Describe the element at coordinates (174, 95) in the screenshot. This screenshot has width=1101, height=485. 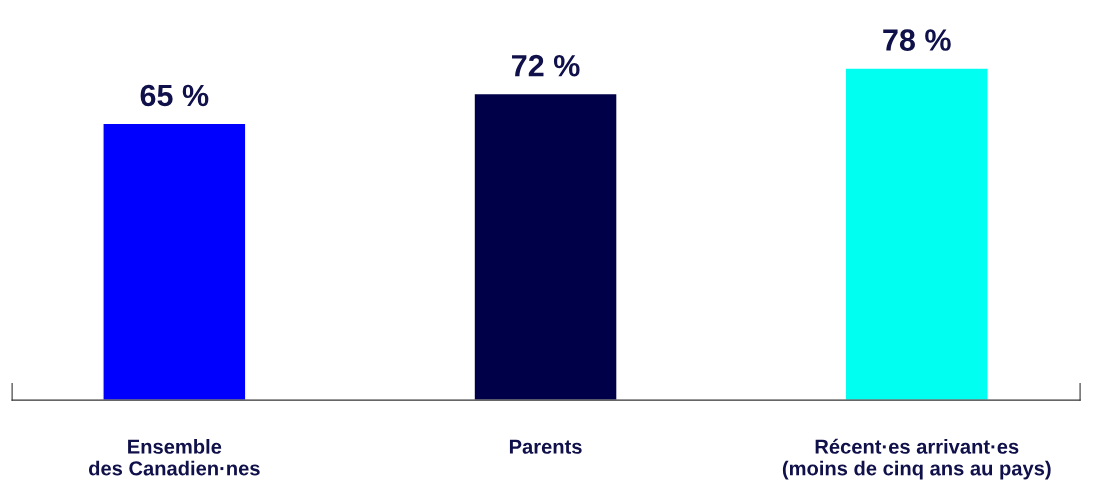
I see `data-label: 65 %` at that location.